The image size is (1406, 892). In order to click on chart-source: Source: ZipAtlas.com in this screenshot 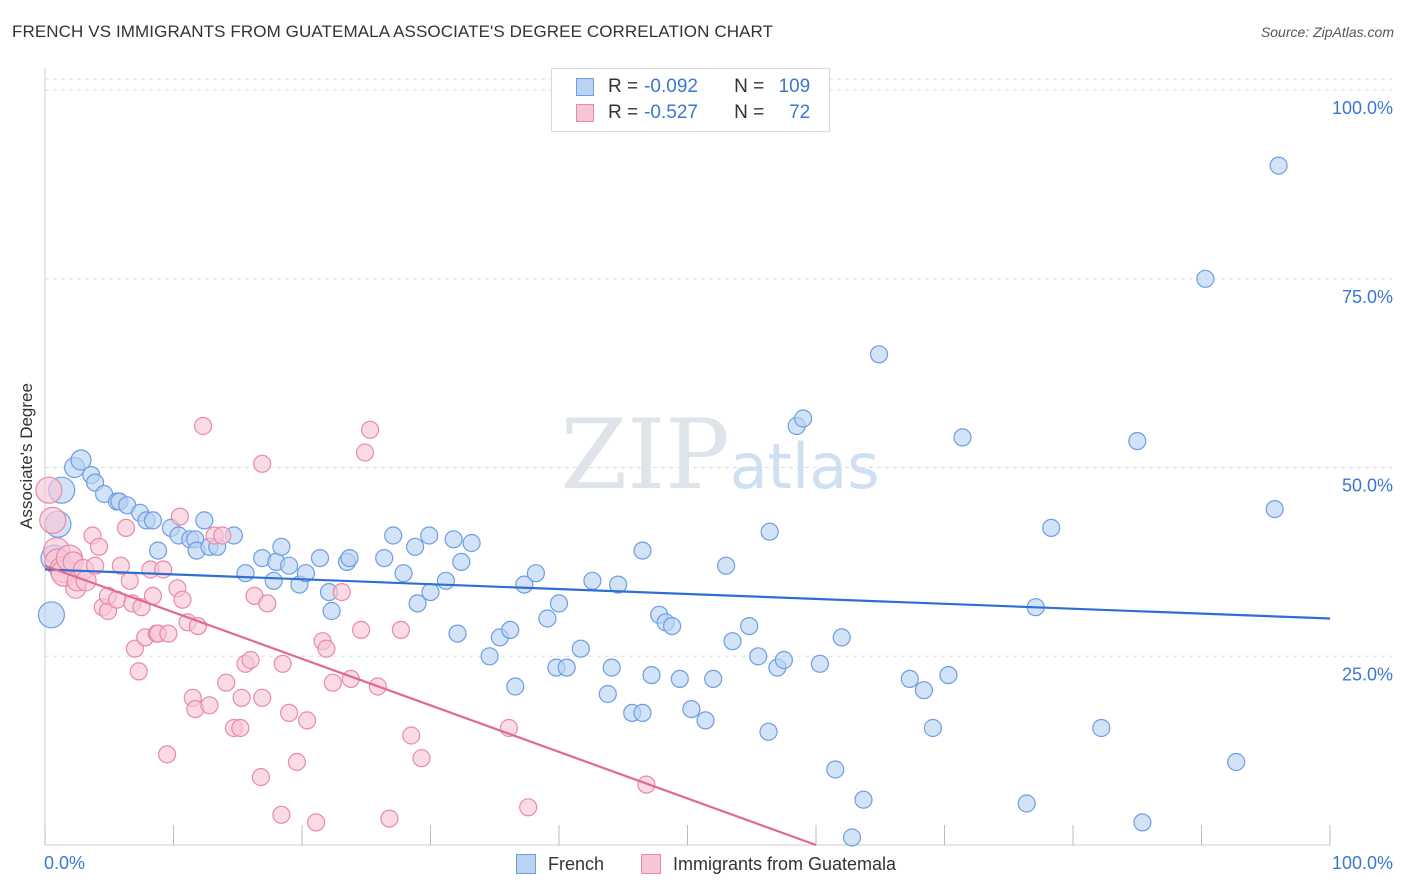, I will do `click(1327, 32)`.